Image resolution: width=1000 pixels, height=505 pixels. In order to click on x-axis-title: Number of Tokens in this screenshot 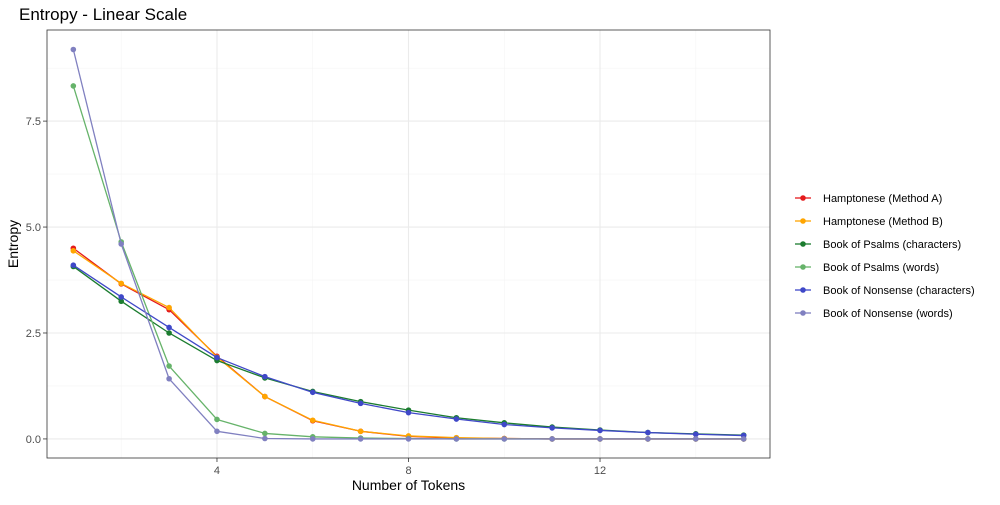, I will do `click(408, 485)`.